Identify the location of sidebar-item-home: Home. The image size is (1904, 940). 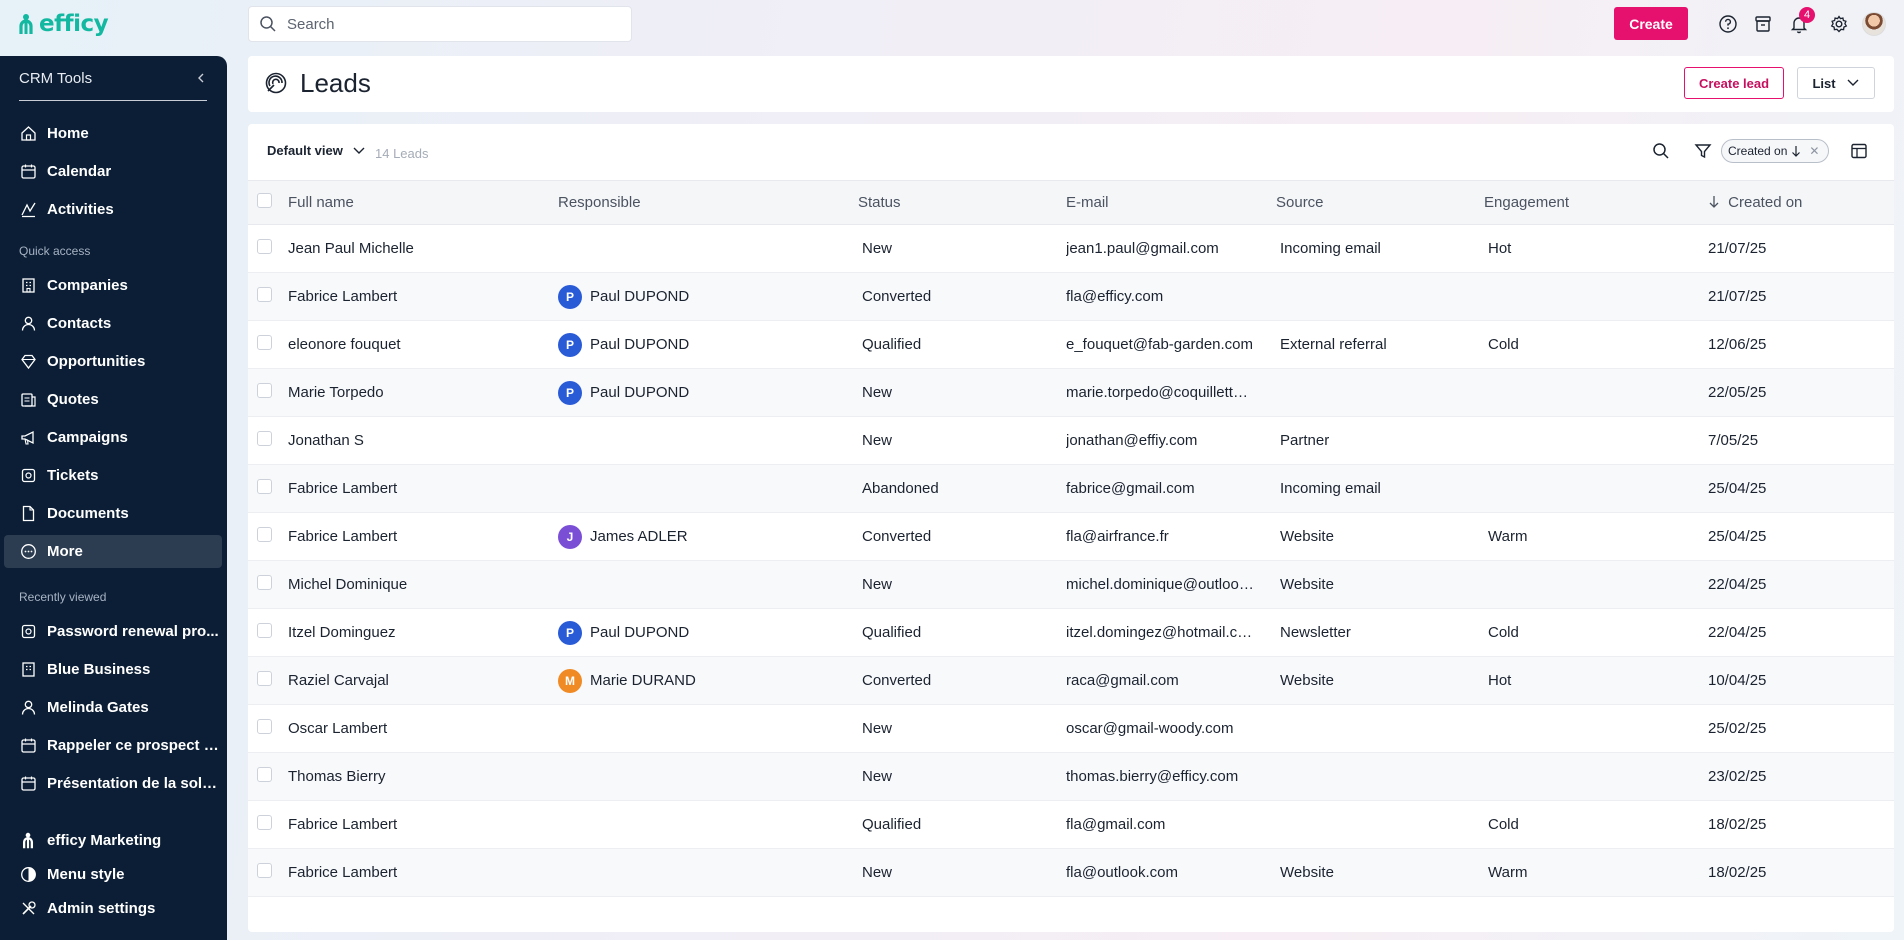
(113, 133).